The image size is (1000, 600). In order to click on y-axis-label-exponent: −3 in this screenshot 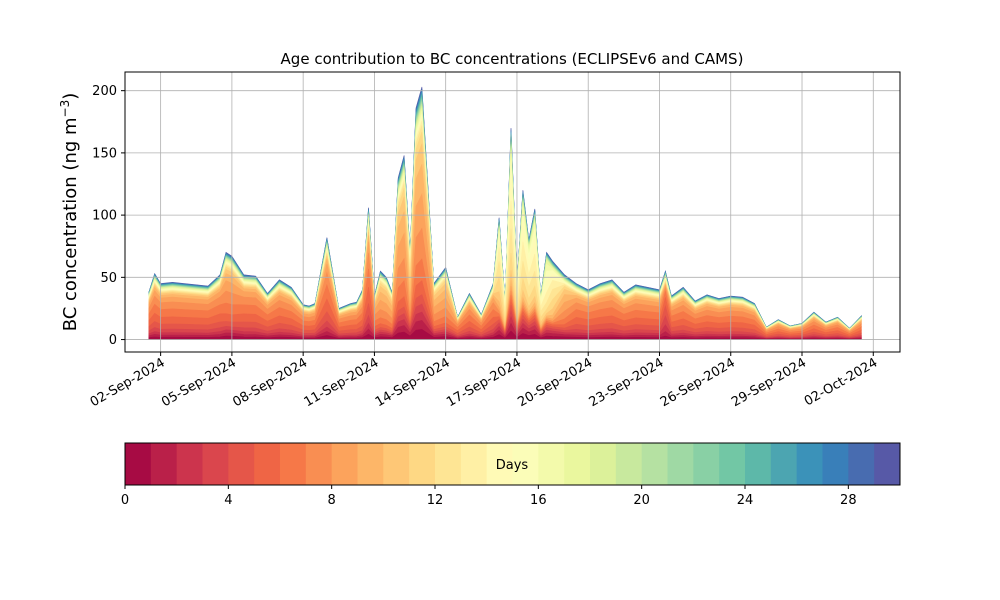, I will do `click(65, 109)`.